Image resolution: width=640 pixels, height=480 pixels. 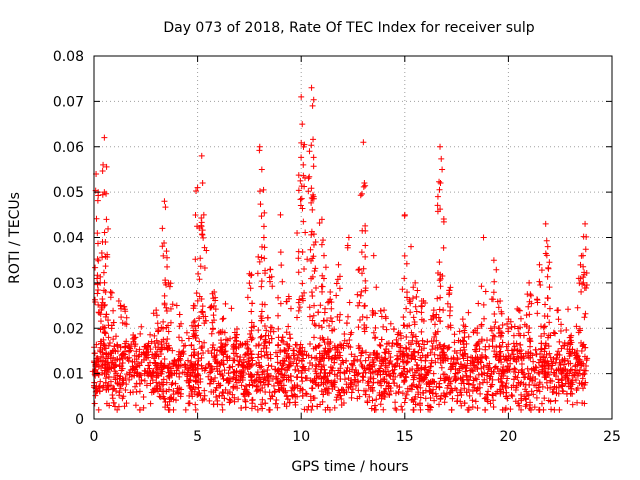 I want to click on y-tick-label: 0.02, so click(x=68, y=329).